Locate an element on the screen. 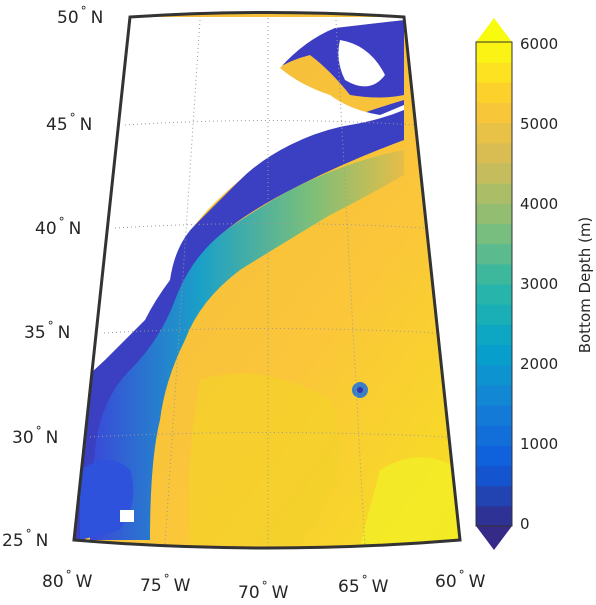  cb-tick-1000: 1000 is located at coordinates (539, 444).